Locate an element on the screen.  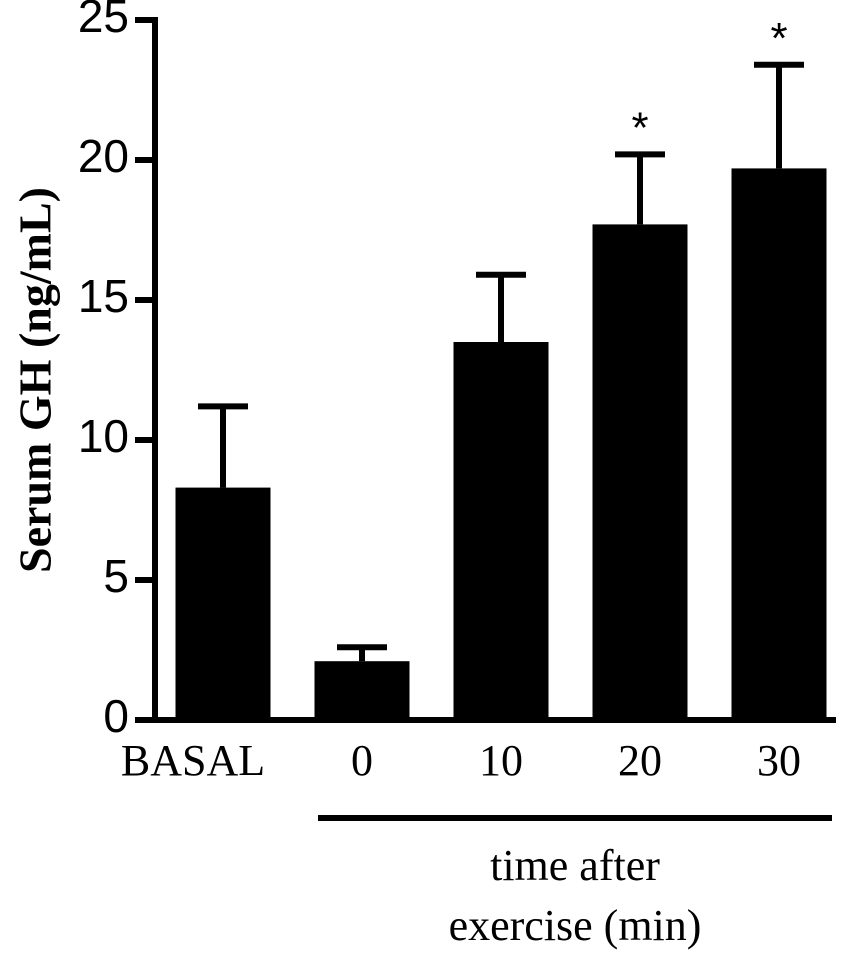
y-tick-label: 10 is located at coordinates (103, 436).